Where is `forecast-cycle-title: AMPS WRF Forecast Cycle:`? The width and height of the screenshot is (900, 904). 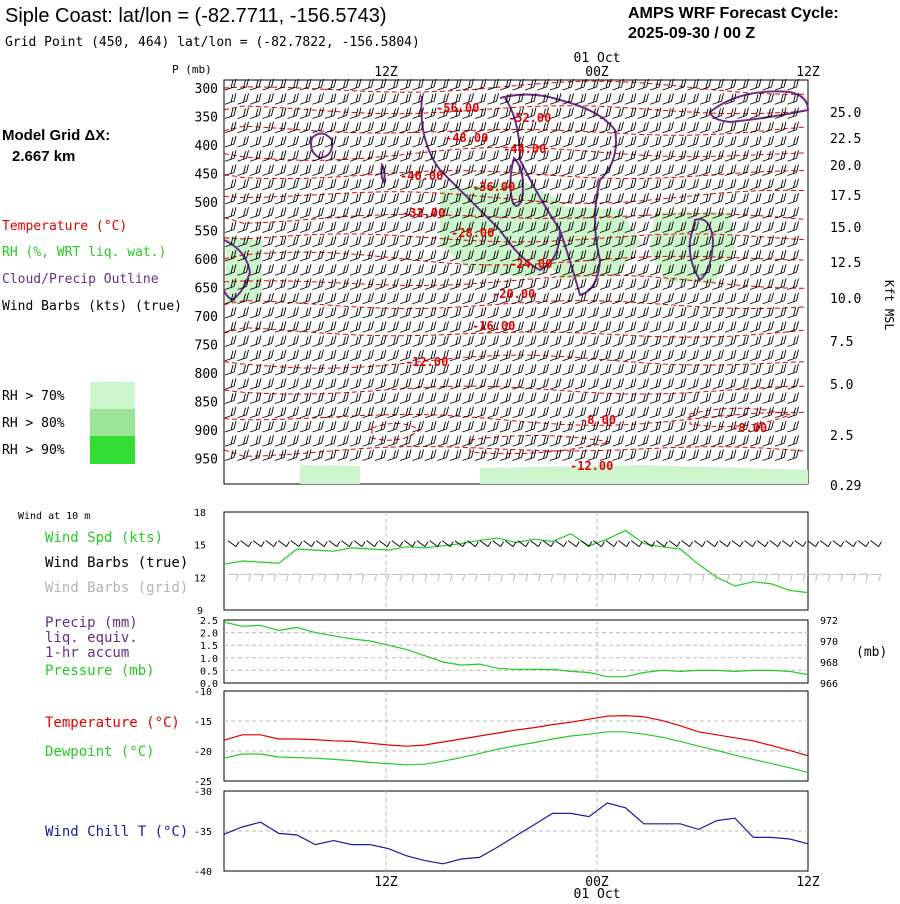
forecast-cycle-title: AMPS WRF Forecast Cycle: is located at coordinates (733, 13).